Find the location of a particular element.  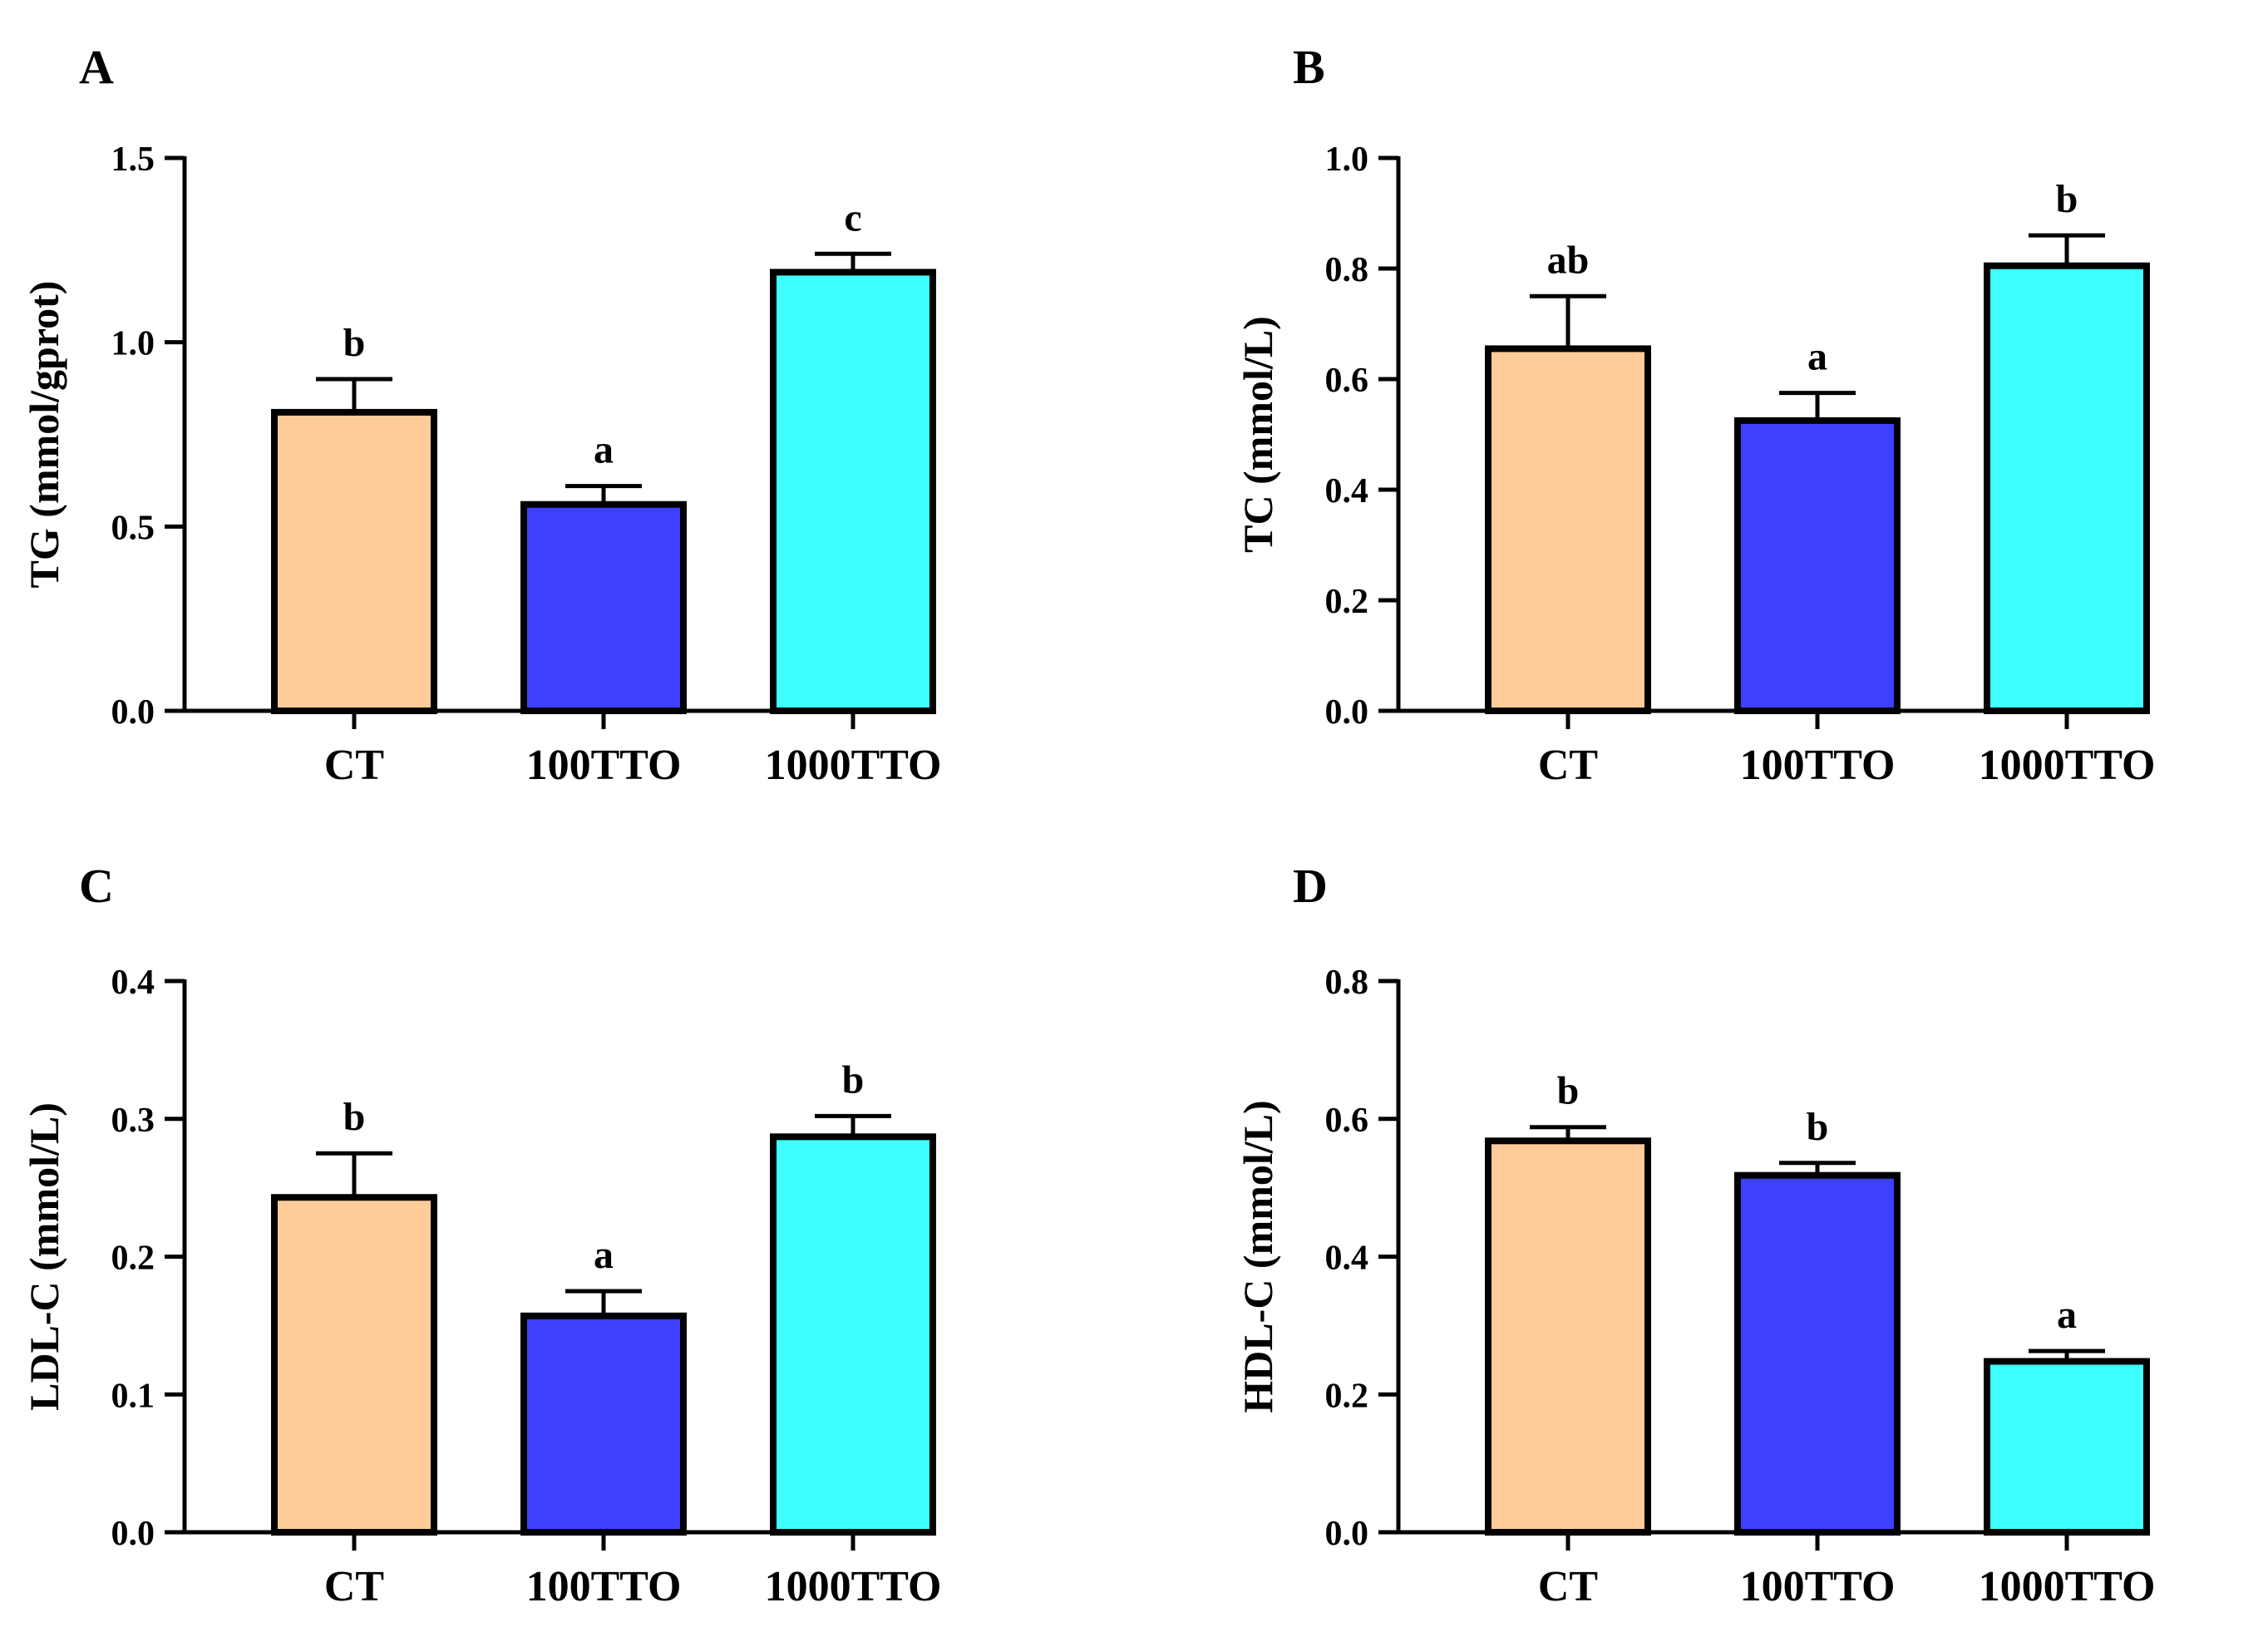

y-tick-label: 0.3 is located at coordinates (133, 1121).